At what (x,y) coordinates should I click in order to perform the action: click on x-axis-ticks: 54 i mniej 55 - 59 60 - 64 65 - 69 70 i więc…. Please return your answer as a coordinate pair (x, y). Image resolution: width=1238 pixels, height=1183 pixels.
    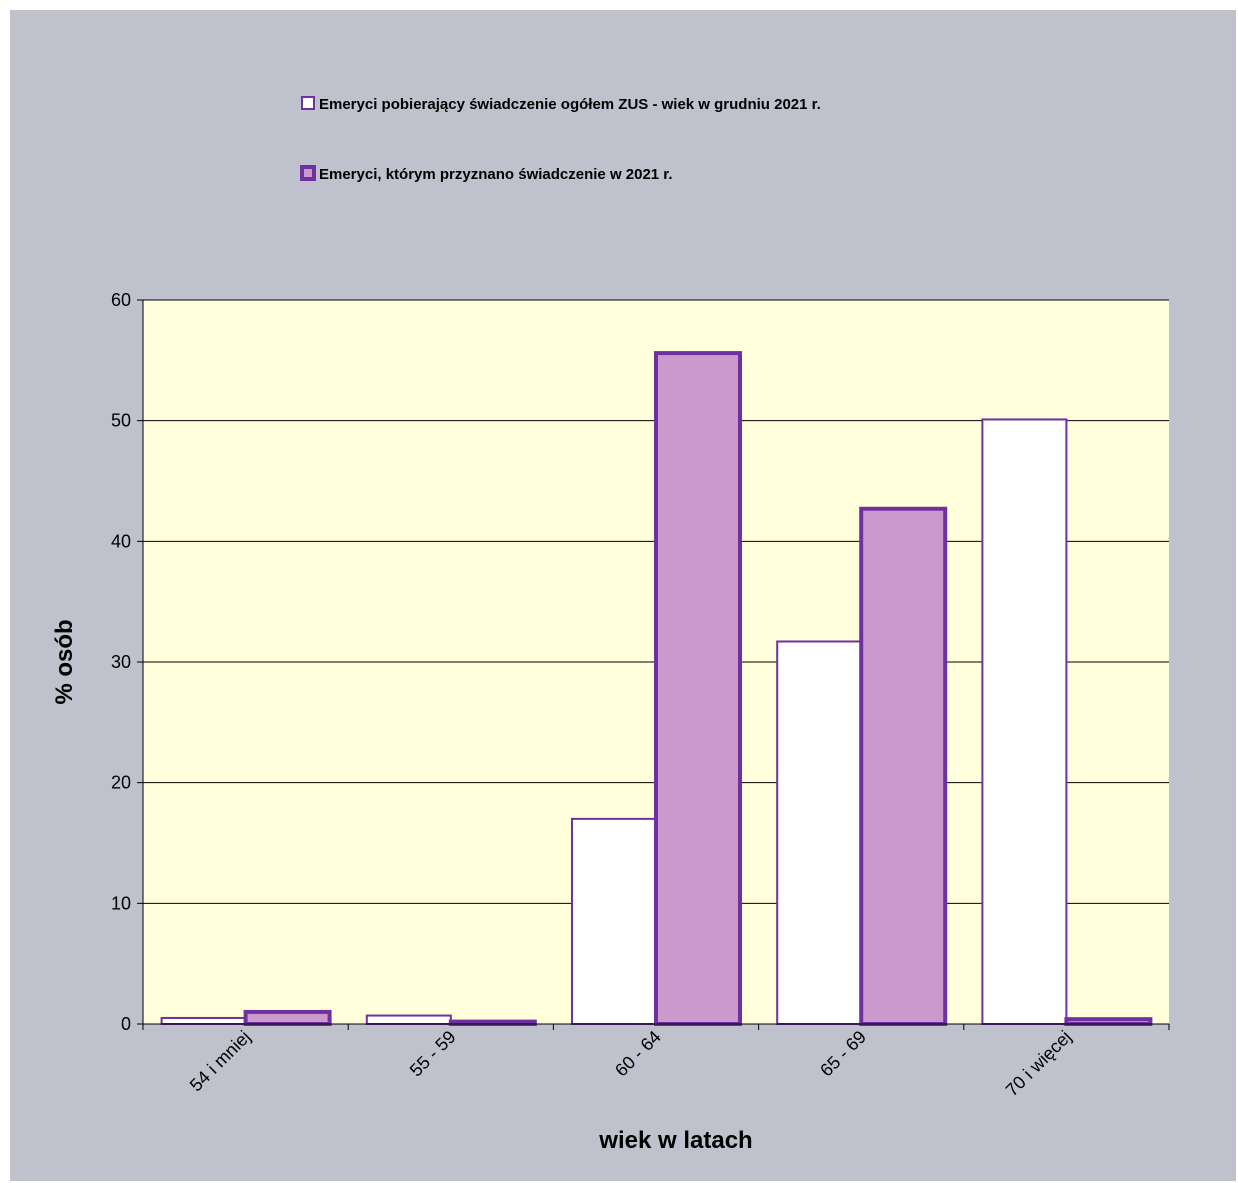
    Looking at the image, I should click on (656, 1062).